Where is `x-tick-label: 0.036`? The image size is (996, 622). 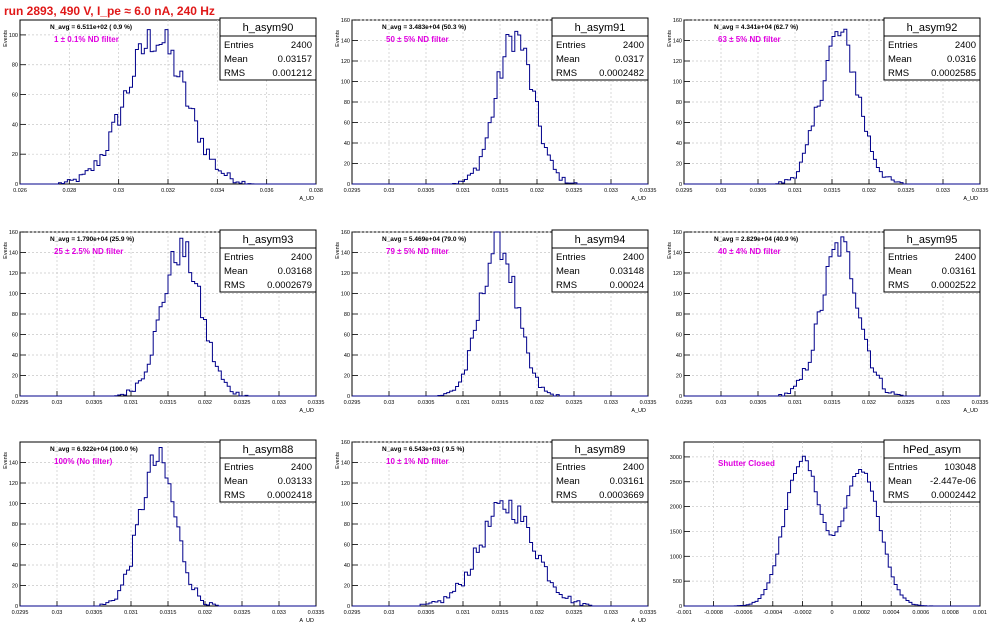
x-tick-label: 0.036 is located at coordinates (267, 191).